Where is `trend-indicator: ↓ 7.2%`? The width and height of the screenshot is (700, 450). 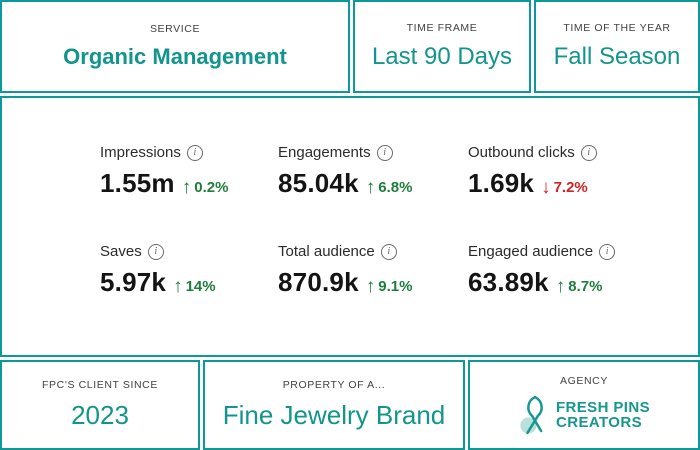
trend-indicator: ↓ 7.2% is located at coordinates (564, 187).